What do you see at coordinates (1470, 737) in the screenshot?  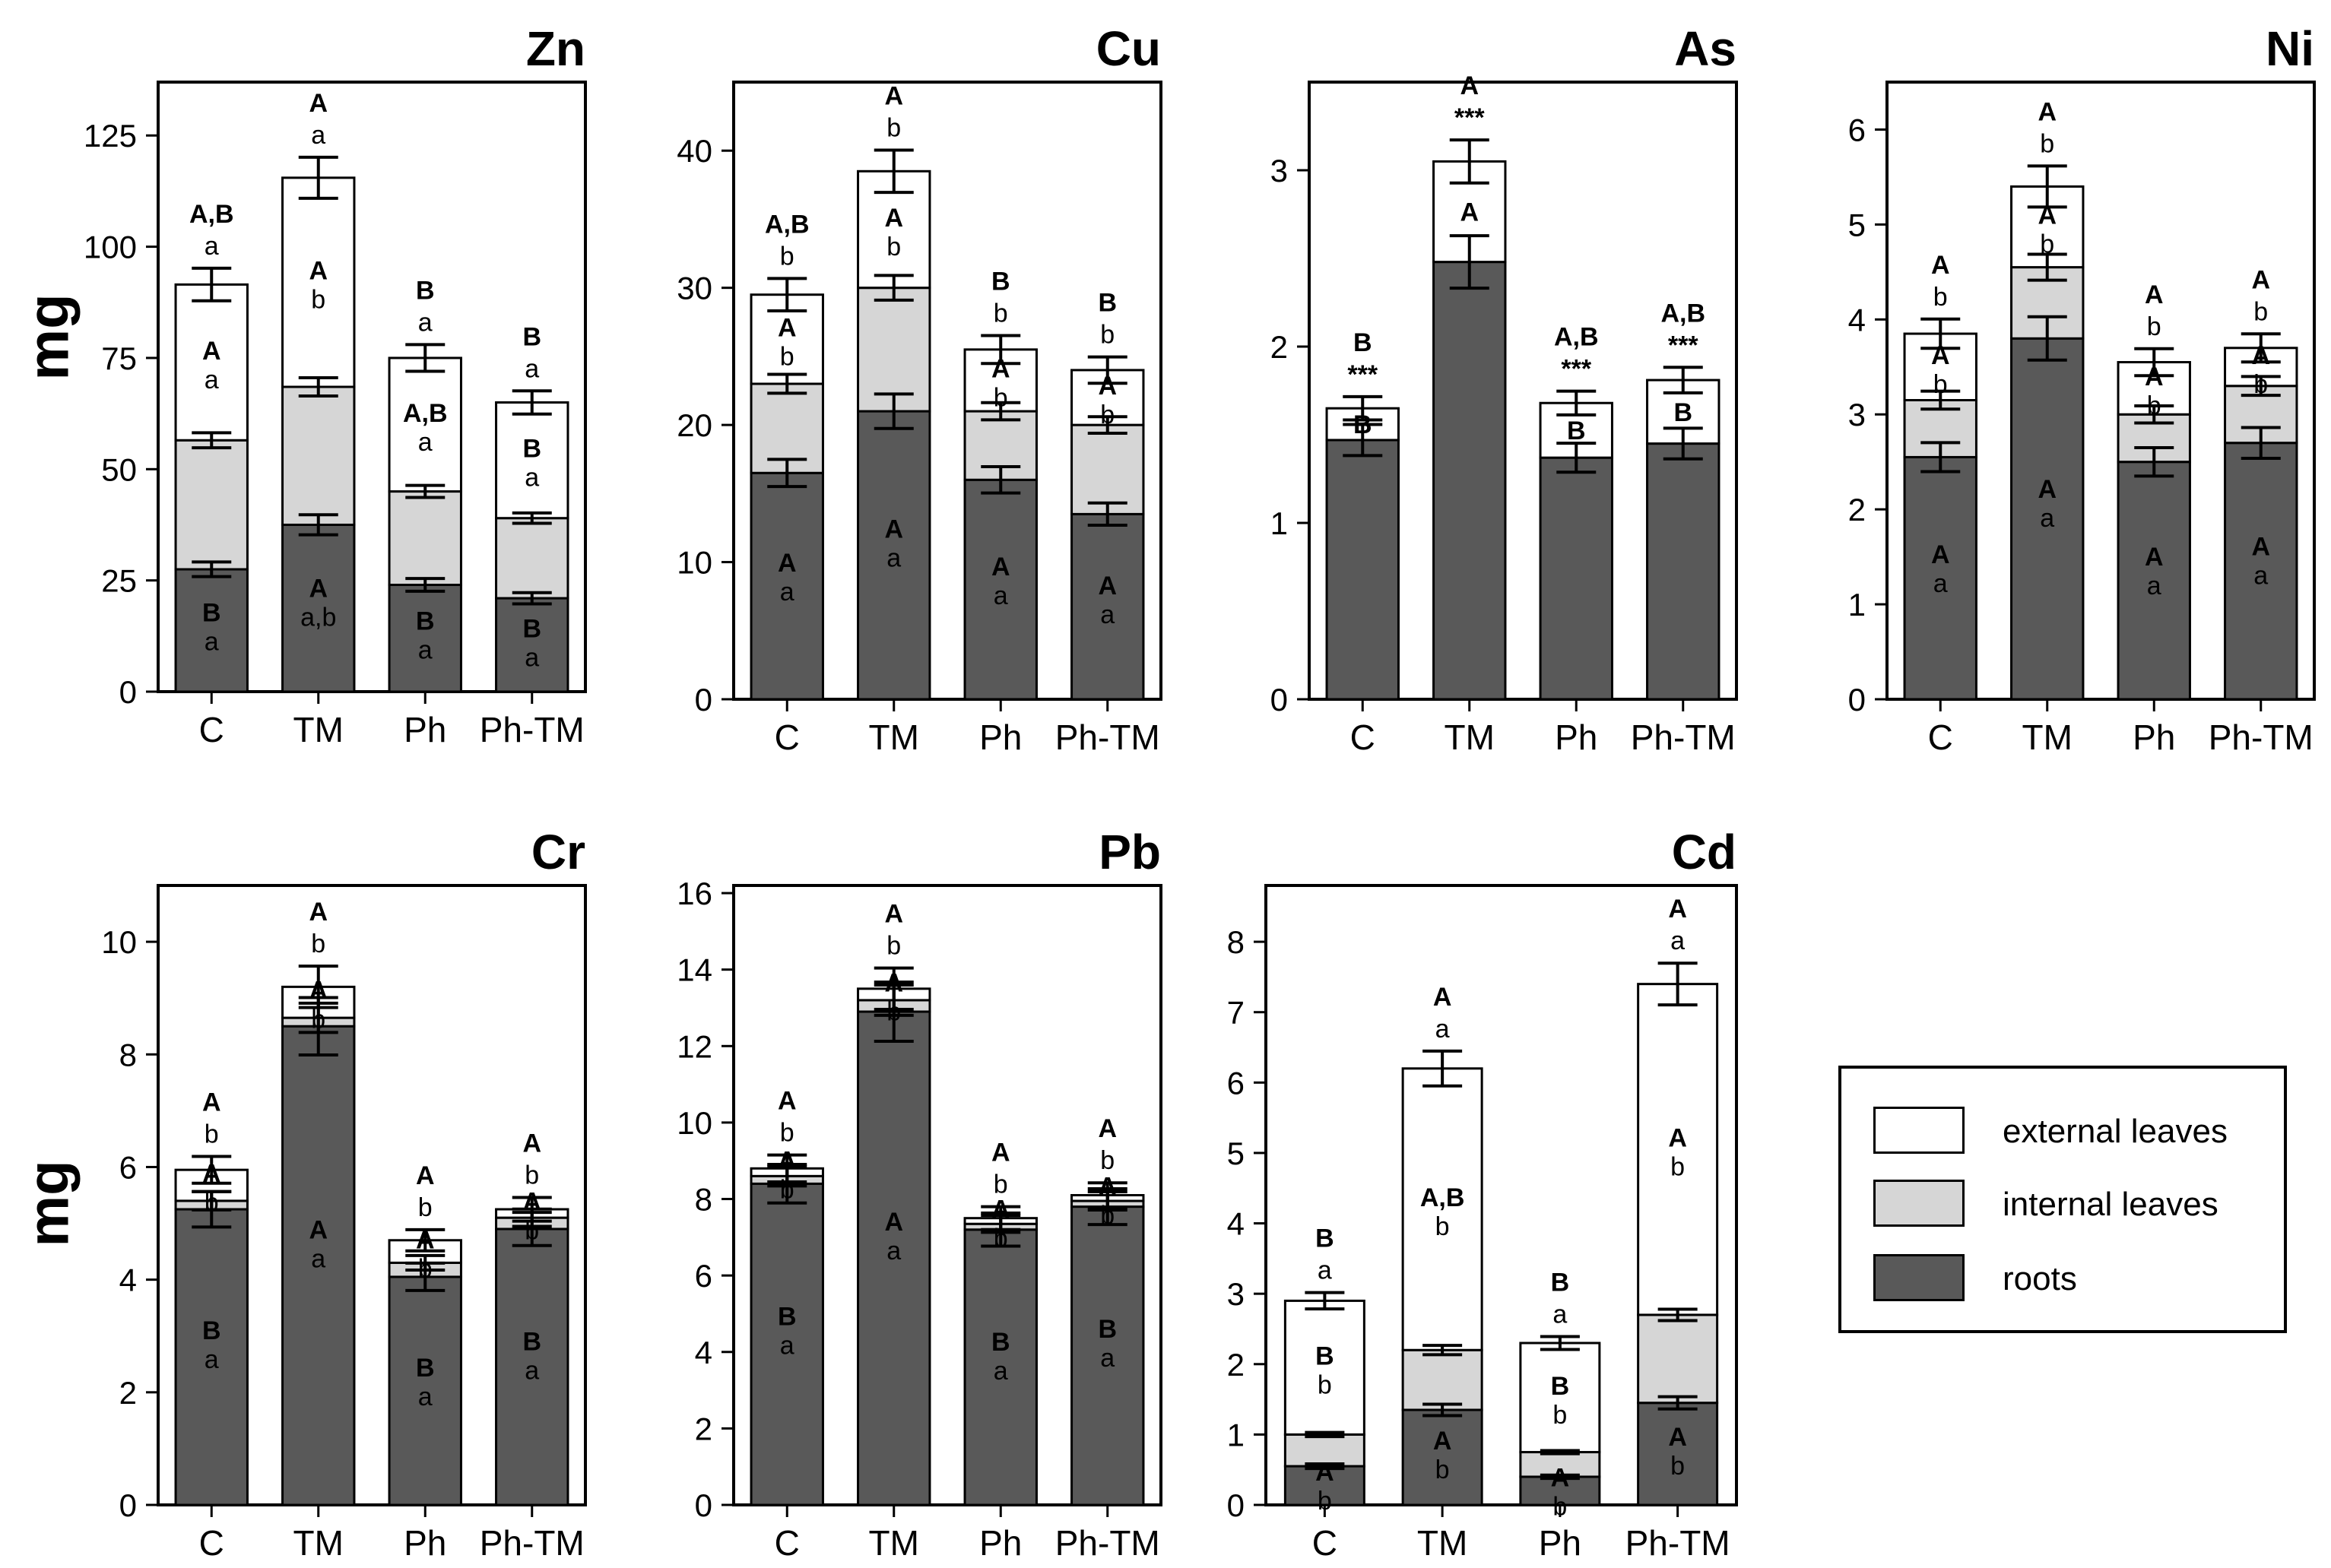 I see `x-tick-label-As-TM: TM` at bounding box center [1470, 737].